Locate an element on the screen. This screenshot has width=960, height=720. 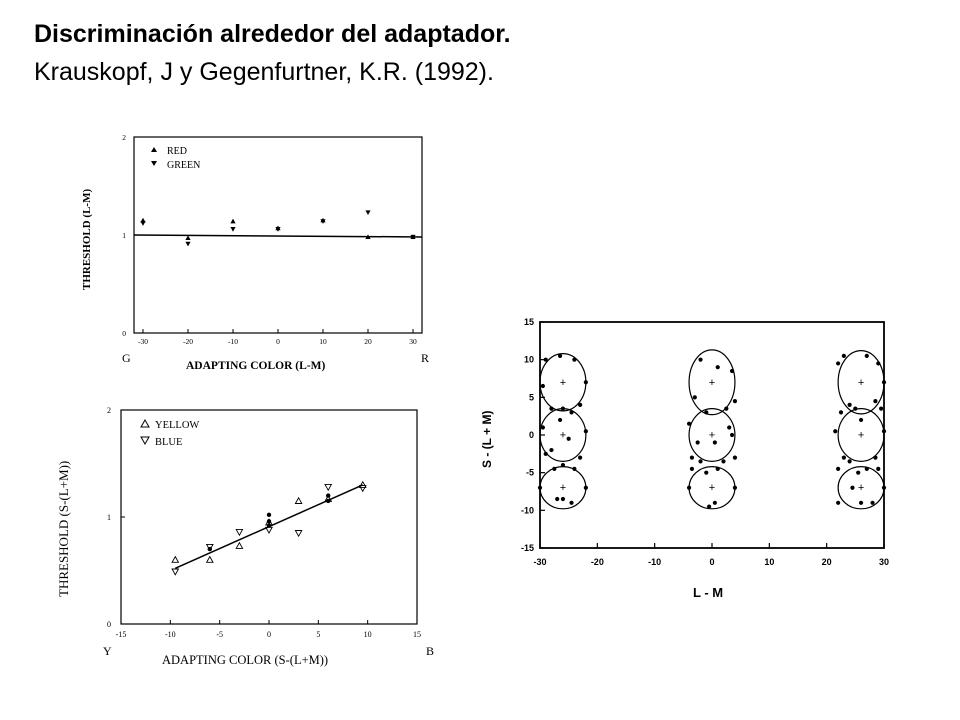
chart-s-xtick-label: -5 is located at coordinates (219, 634).